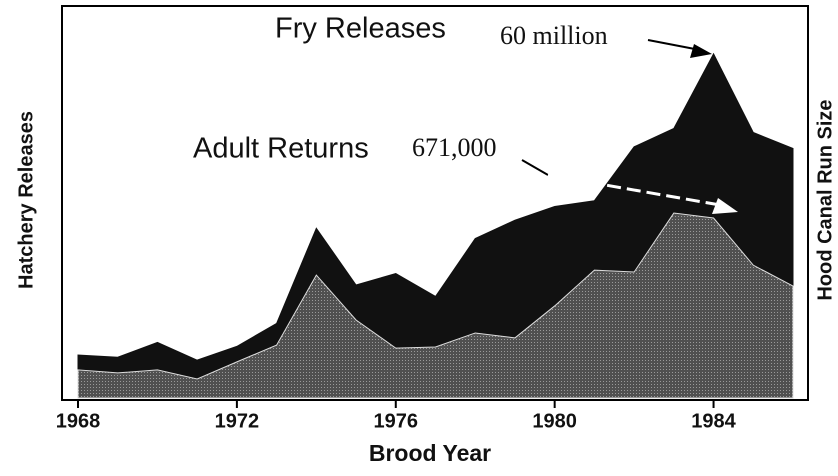 Image resolution: width=838 pixels, height=476 pixels. I want to click on x-tick-label: 1972, so click(237, 421).